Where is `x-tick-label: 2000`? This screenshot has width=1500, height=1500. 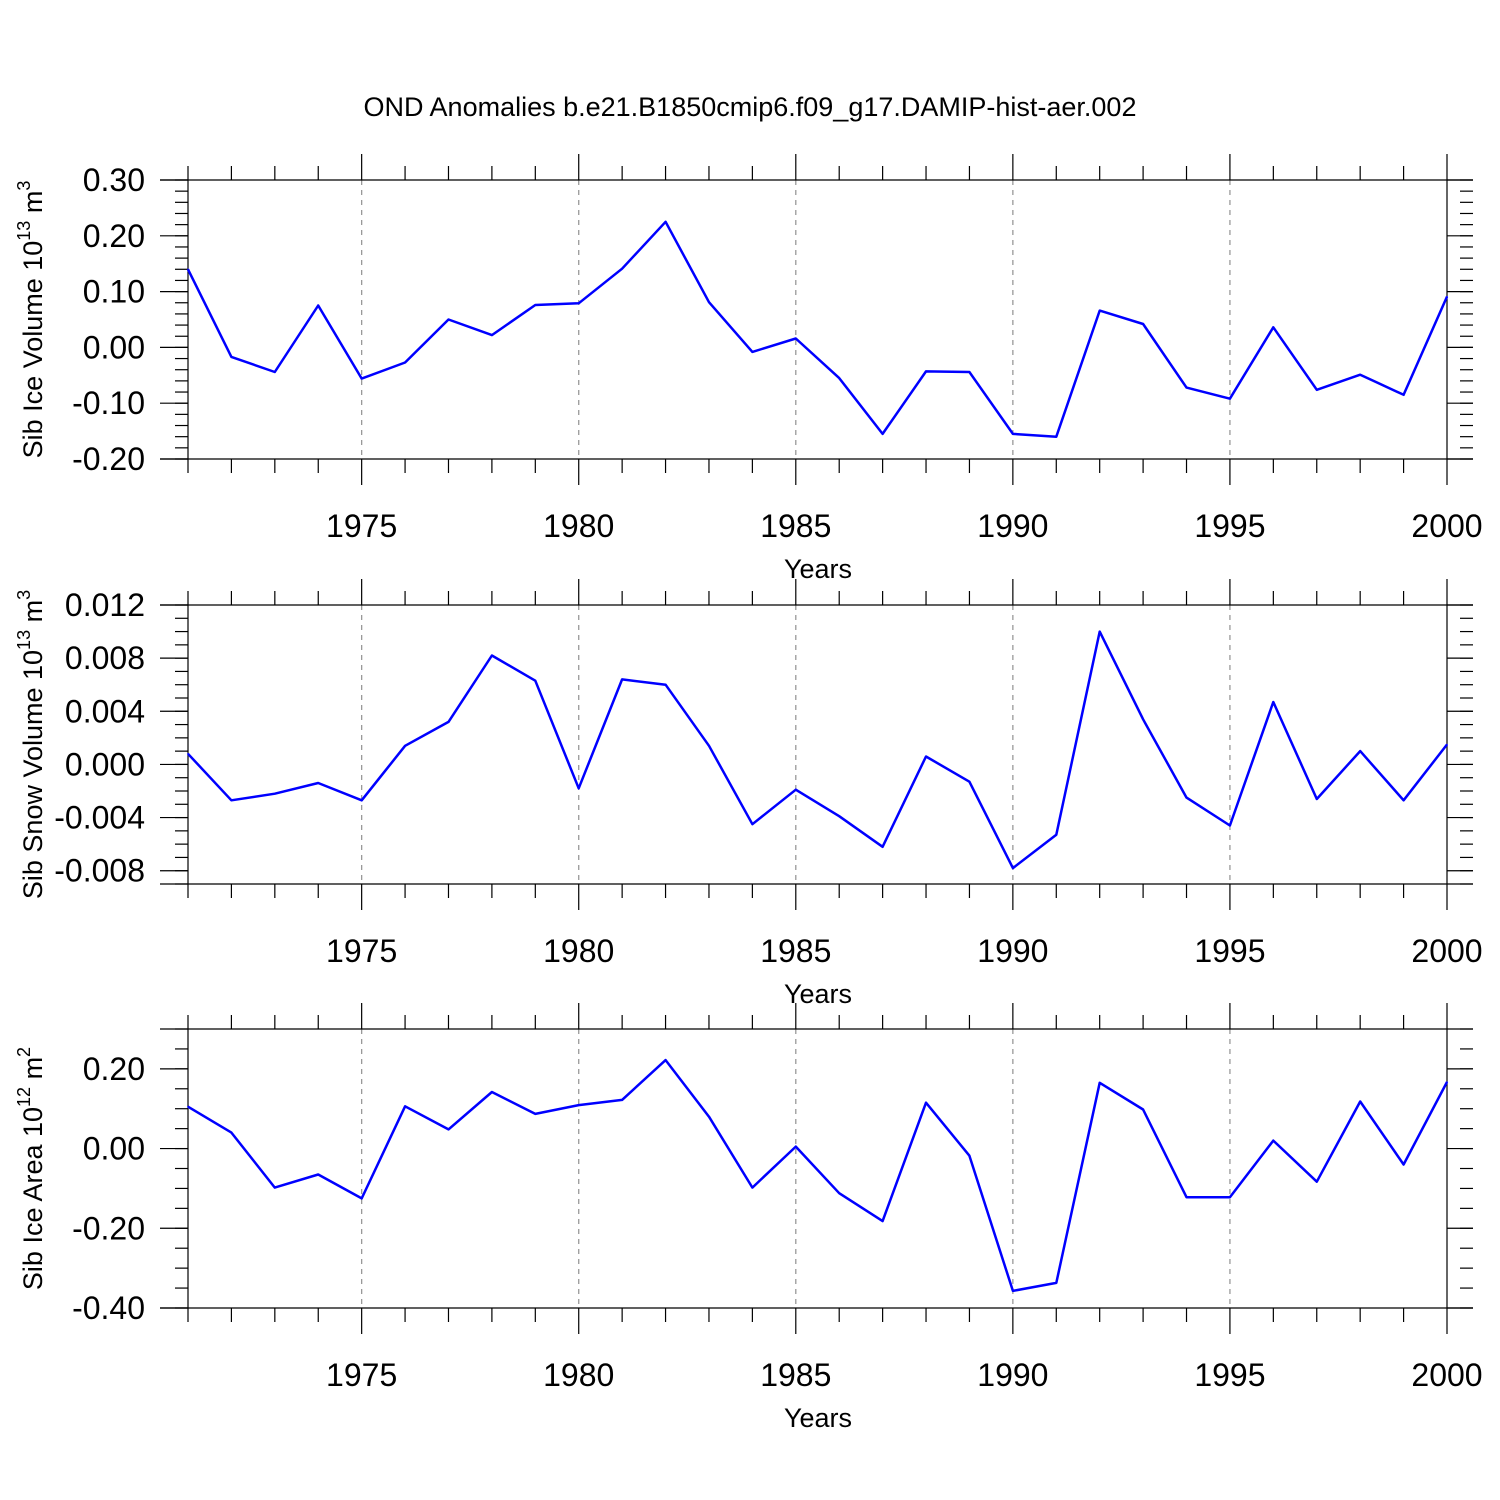
x-tick-label: 2000 is located at coordinates (1446, 951).